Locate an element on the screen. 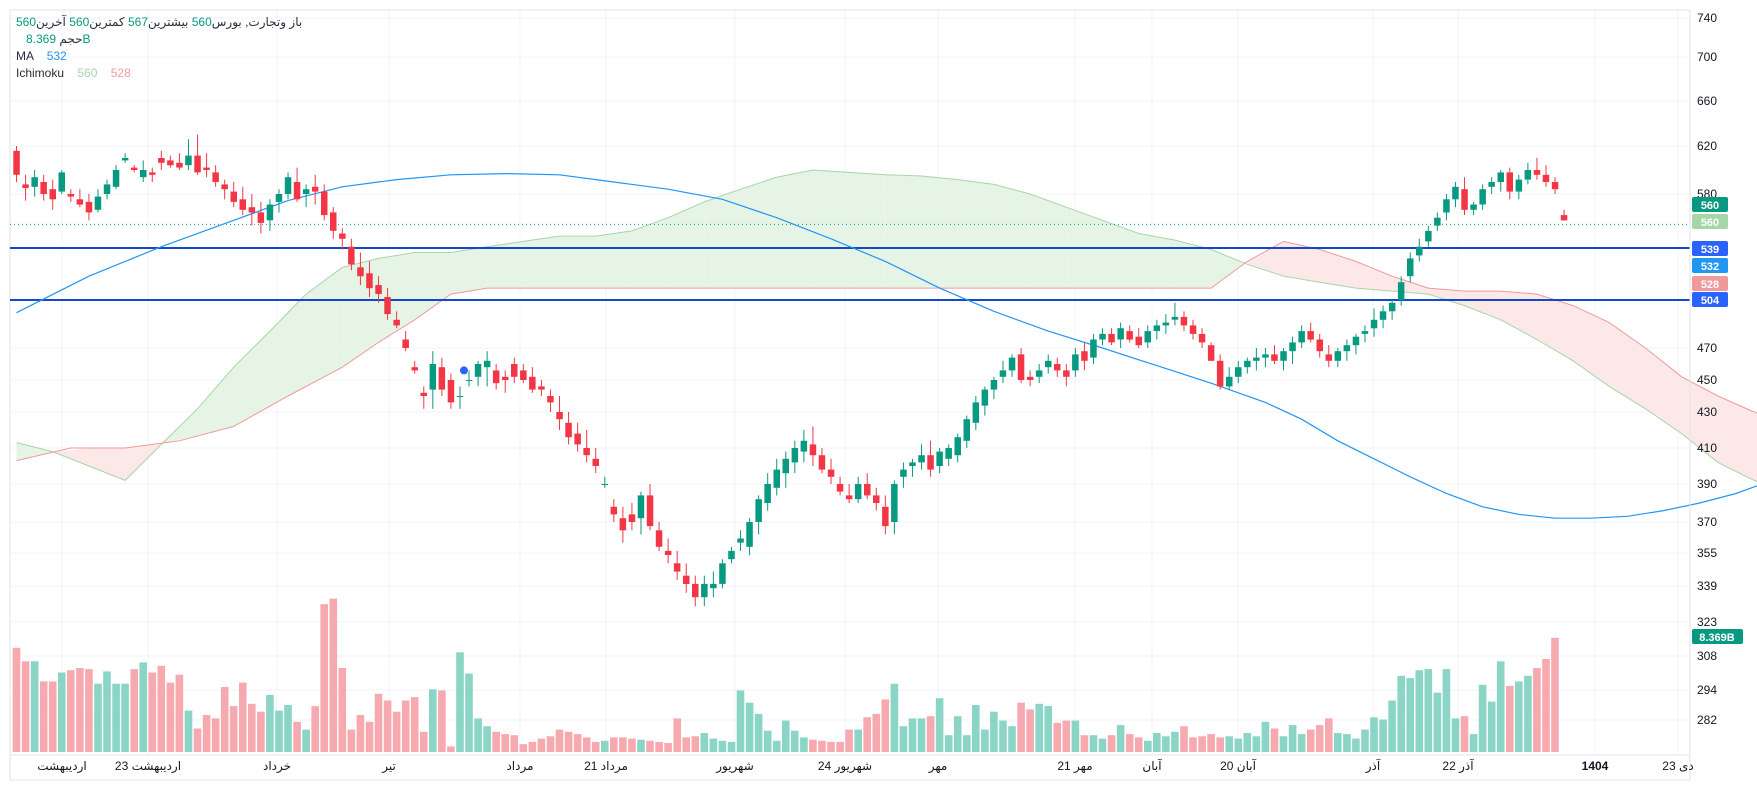 This screenshot has width=1757, height=795. legend-ichimoku-row: Ichimoku 560 528 is located at coordinates (159, 73).